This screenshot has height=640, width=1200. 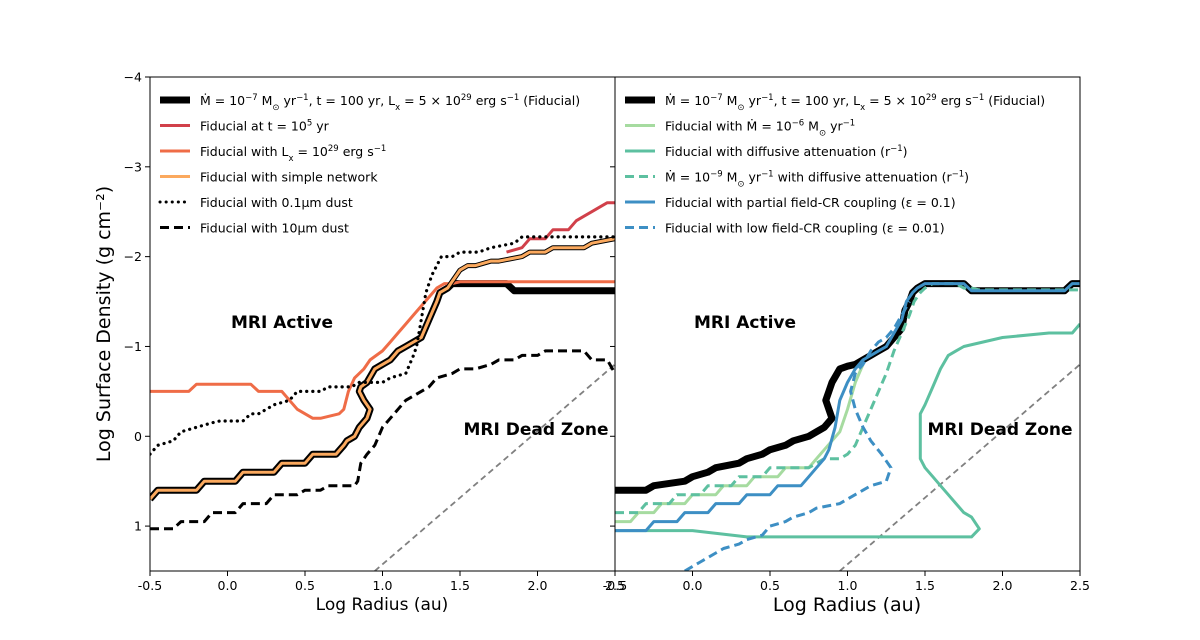 What do you see at coordinates (138, 436) in the screenshot?
I see `left-ytick-label: 0` at bounding box center [138, 436].